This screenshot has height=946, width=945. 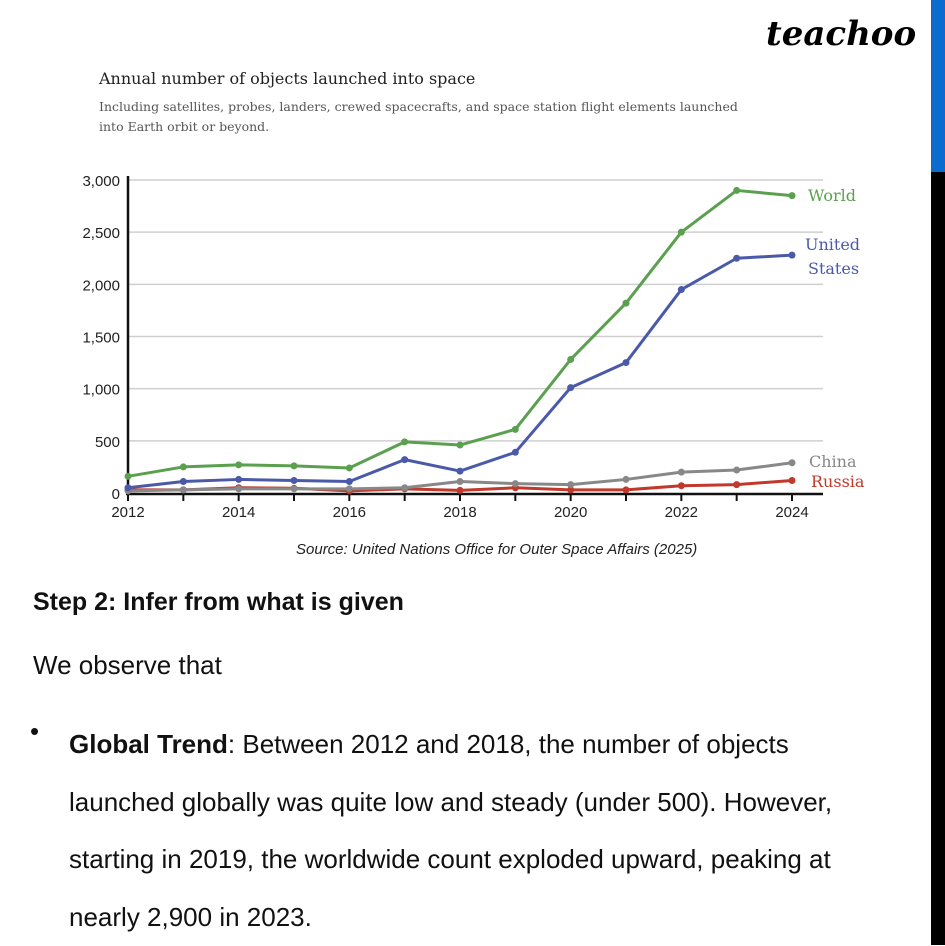 What do you see at coordinates (101, 181) in the screenshot?
I see `y-tick-label: 3,000` at bounding box center [101, 181].